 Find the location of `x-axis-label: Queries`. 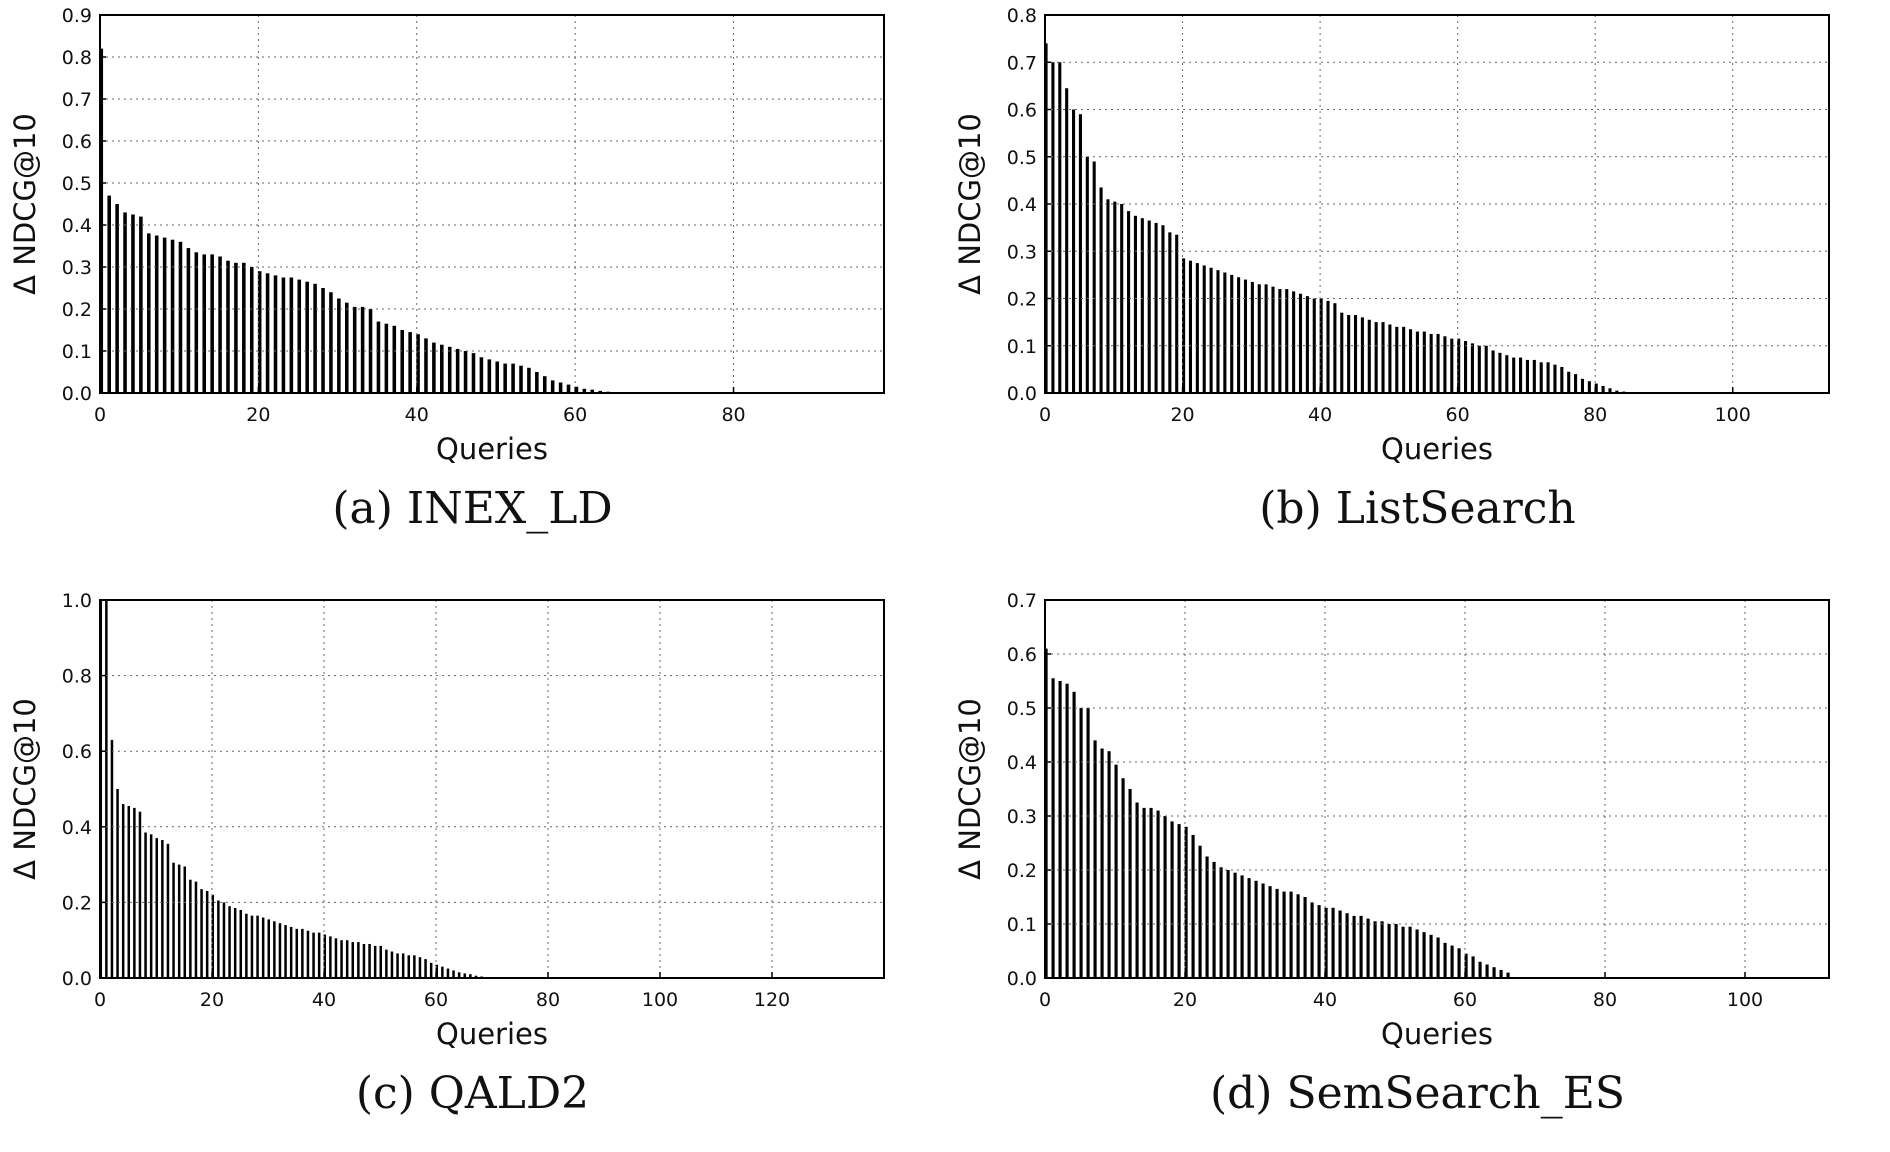

x-axis-label: Queries is located at coordinates (492, 1034).